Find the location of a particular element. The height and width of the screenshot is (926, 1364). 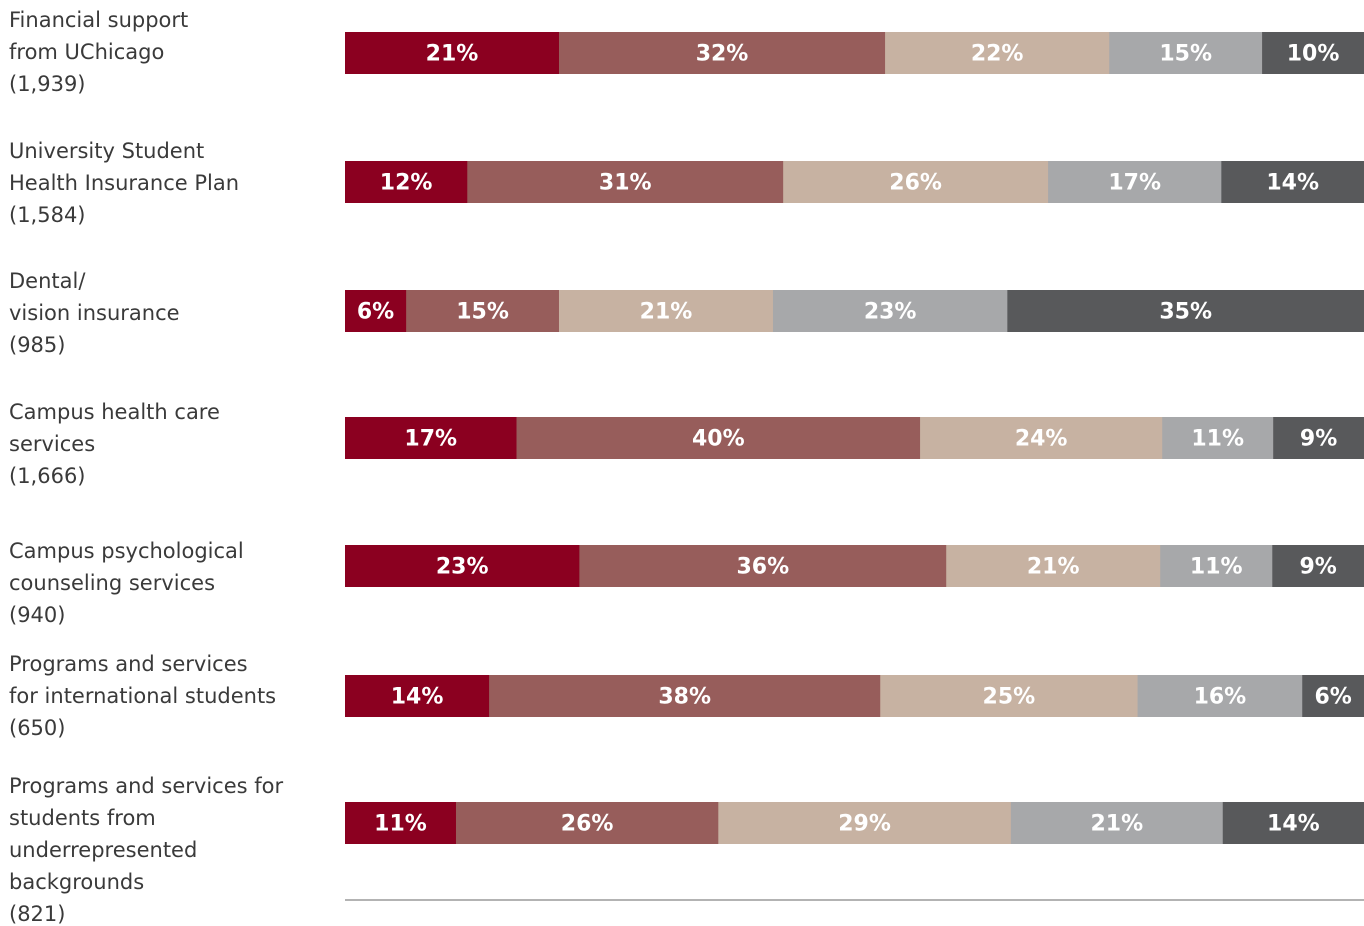

bar-row: 17% 40% 24% 11% 9% is located at coordinates (854, 438).